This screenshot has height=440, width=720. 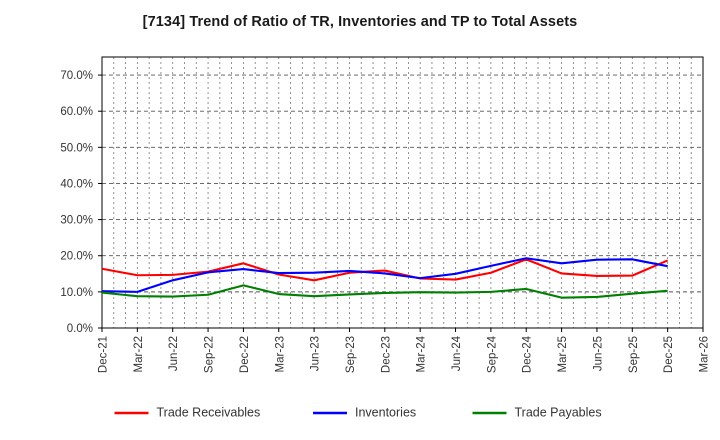 What do you see at coordinates (563, 354) in the screenshot?
I see `x-axis-tick-label: Mar-25` at bounding box center [563, 354].